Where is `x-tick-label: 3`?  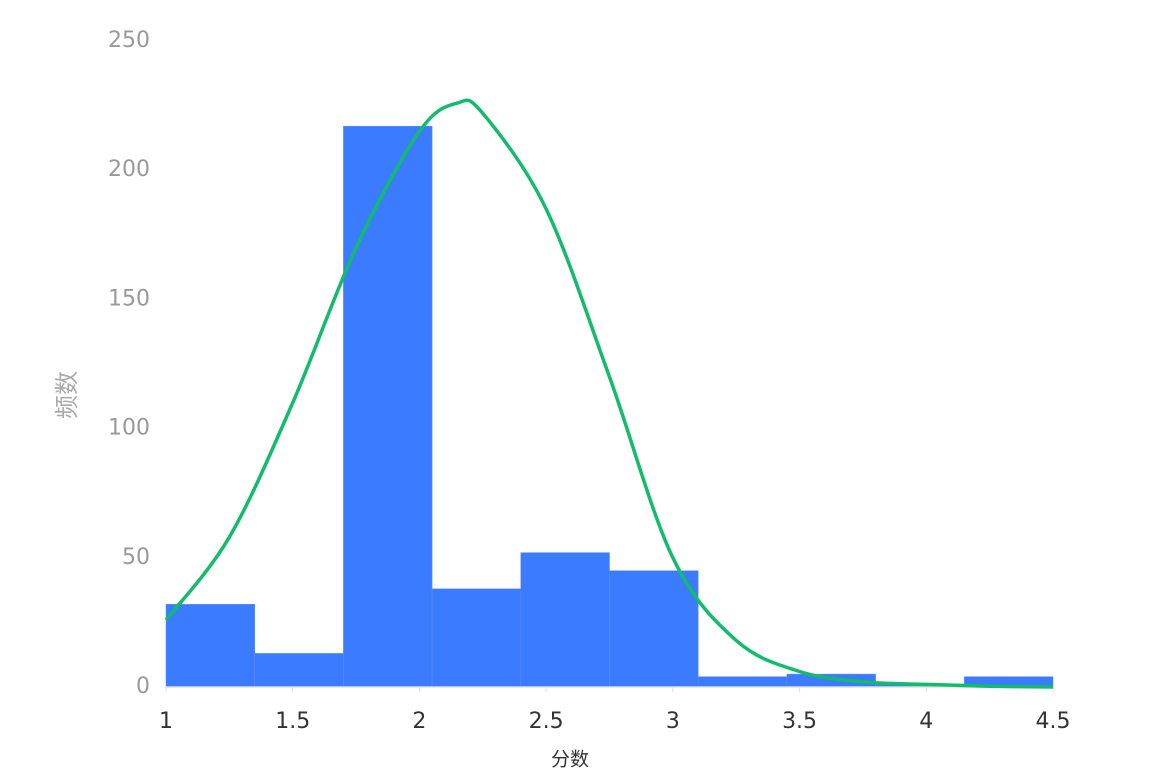
x-tick-label: 3 is located at coordinates (673, 721).